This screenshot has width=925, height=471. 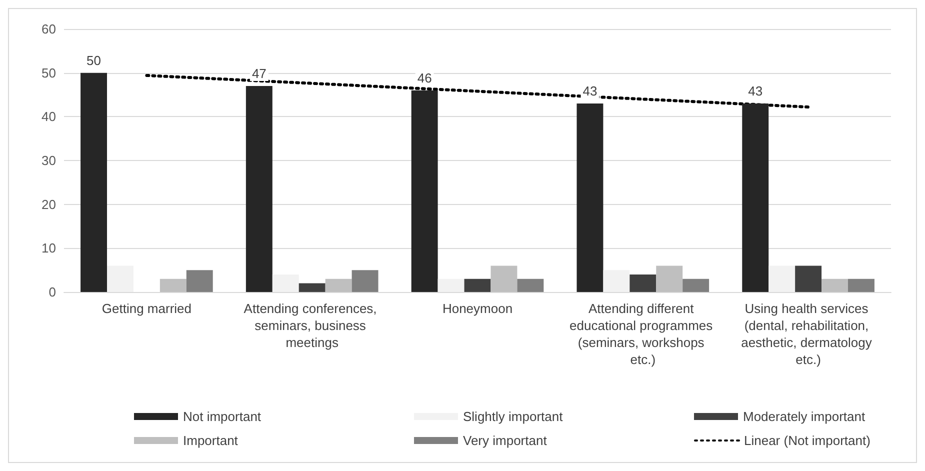 What do you see at coordinates (49, 204) in the screenshot?
I see `y-tick-label: 20` at bounding box center [49, 204].